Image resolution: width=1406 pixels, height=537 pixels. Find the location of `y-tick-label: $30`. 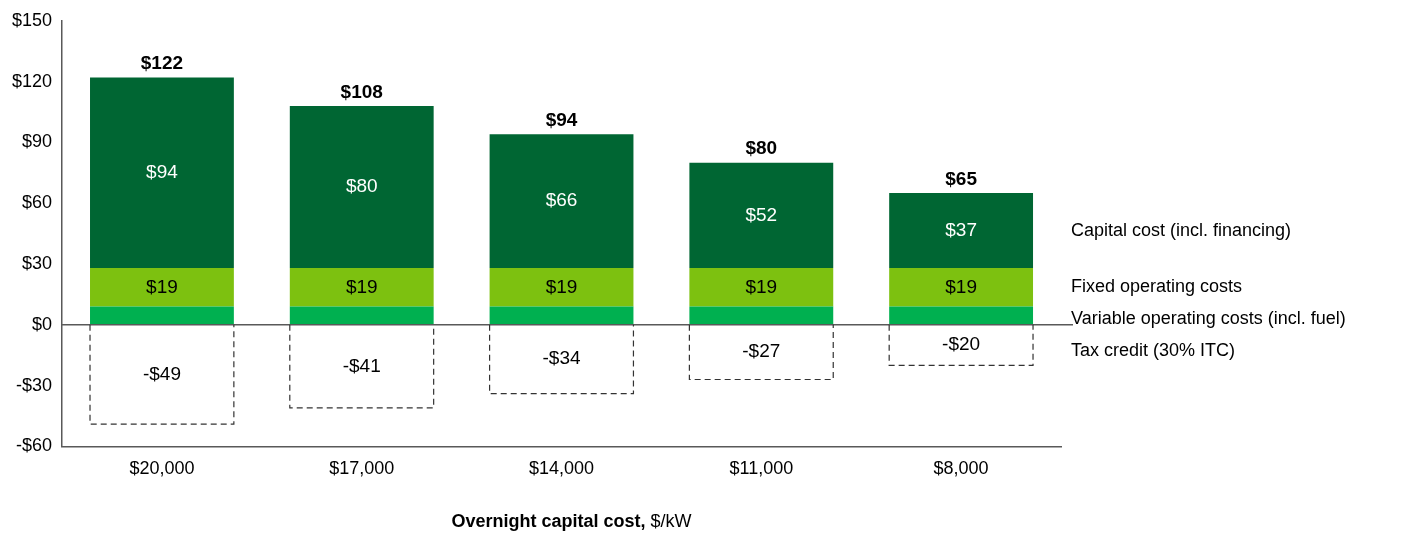

y-tick-label: $30 is located at coordinates (37, 262).